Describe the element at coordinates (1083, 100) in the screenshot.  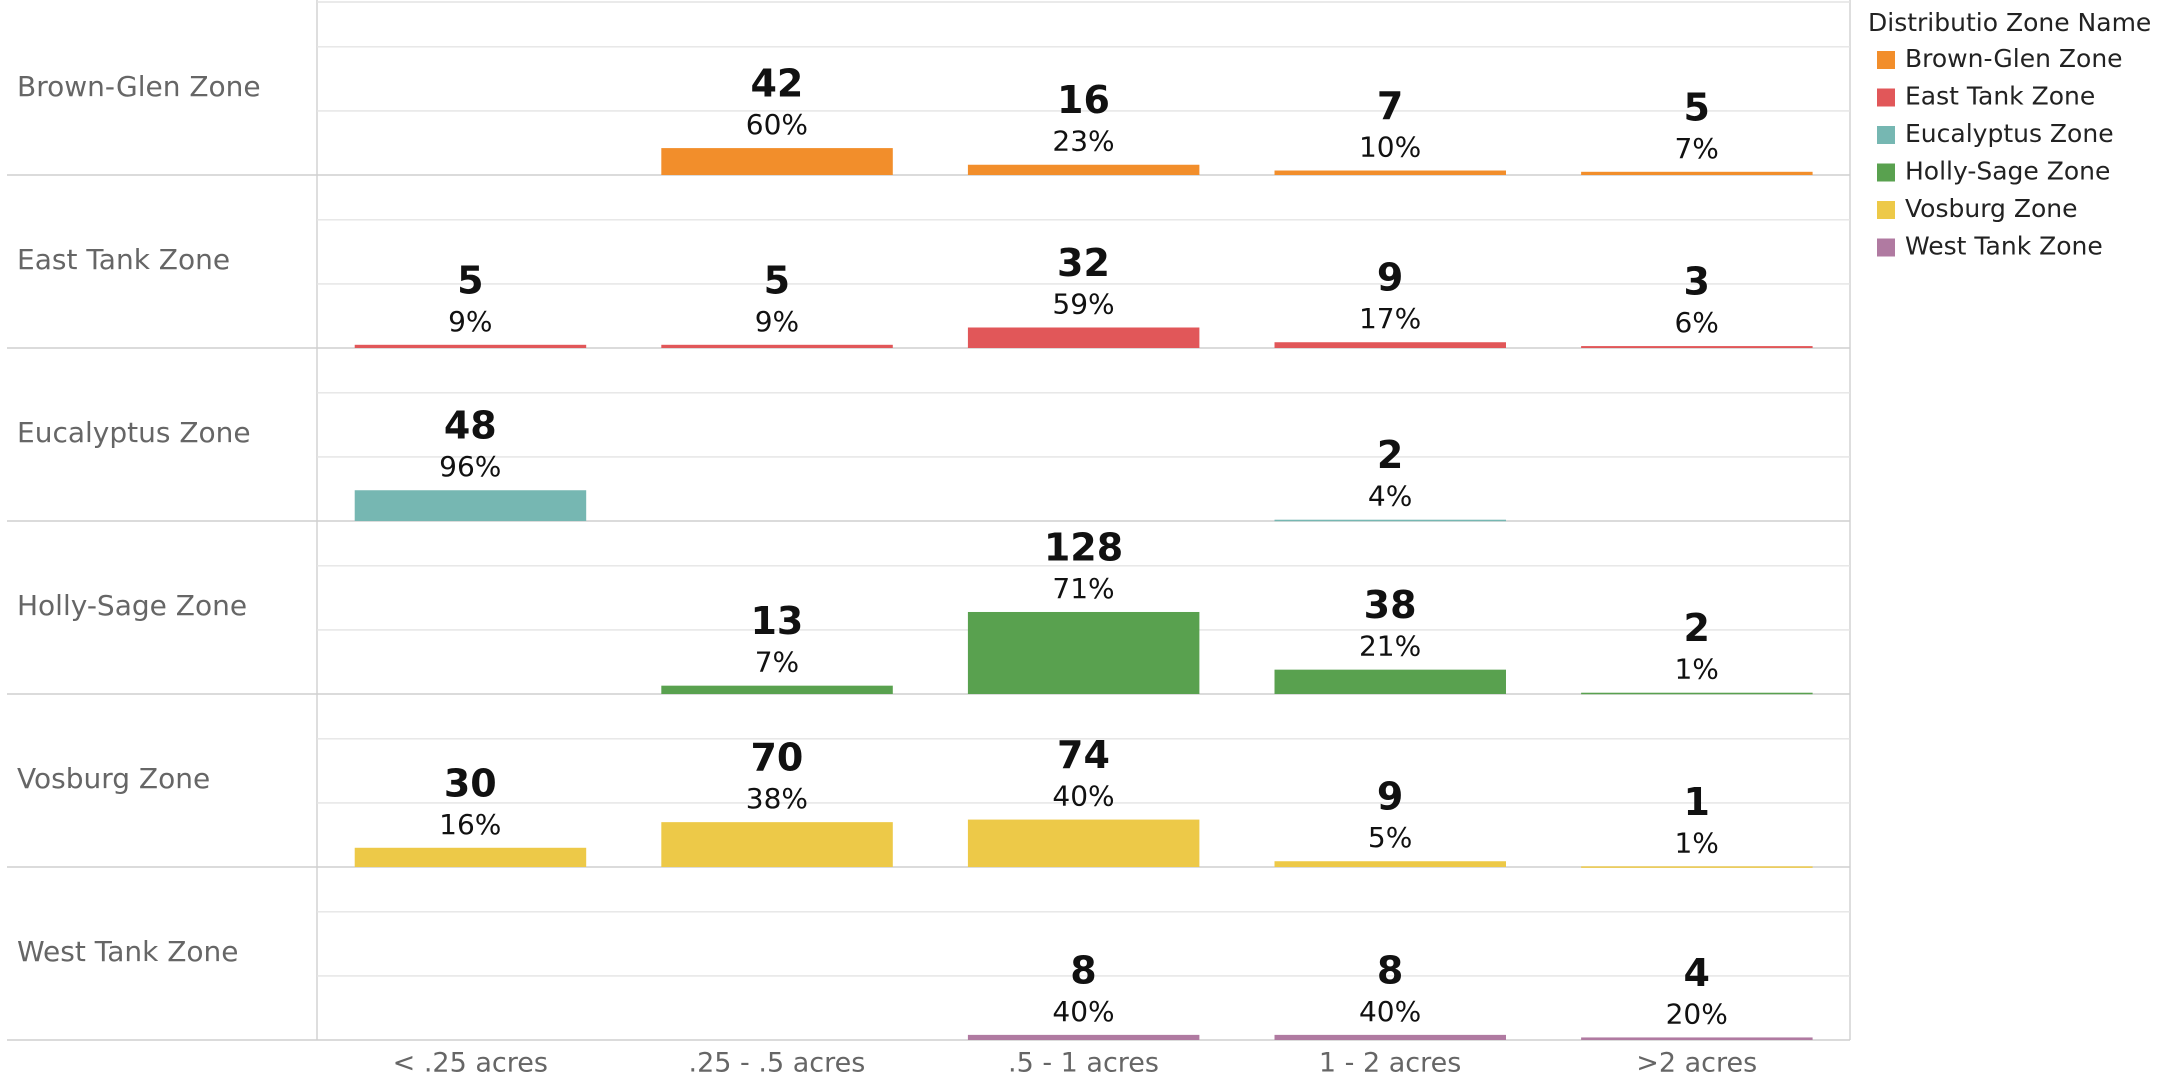
I see `value-label: 16` at that location.